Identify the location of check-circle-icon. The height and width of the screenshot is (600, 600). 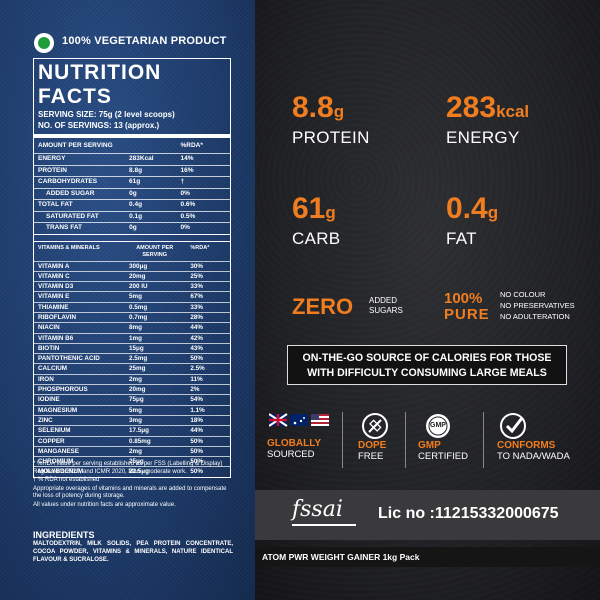
(513, 426).